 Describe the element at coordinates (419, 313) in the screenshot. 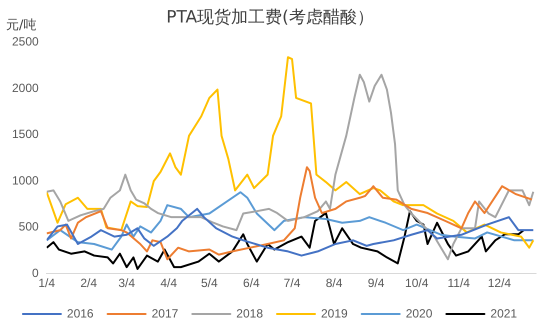

I see `legend-label: 2020` at that location.